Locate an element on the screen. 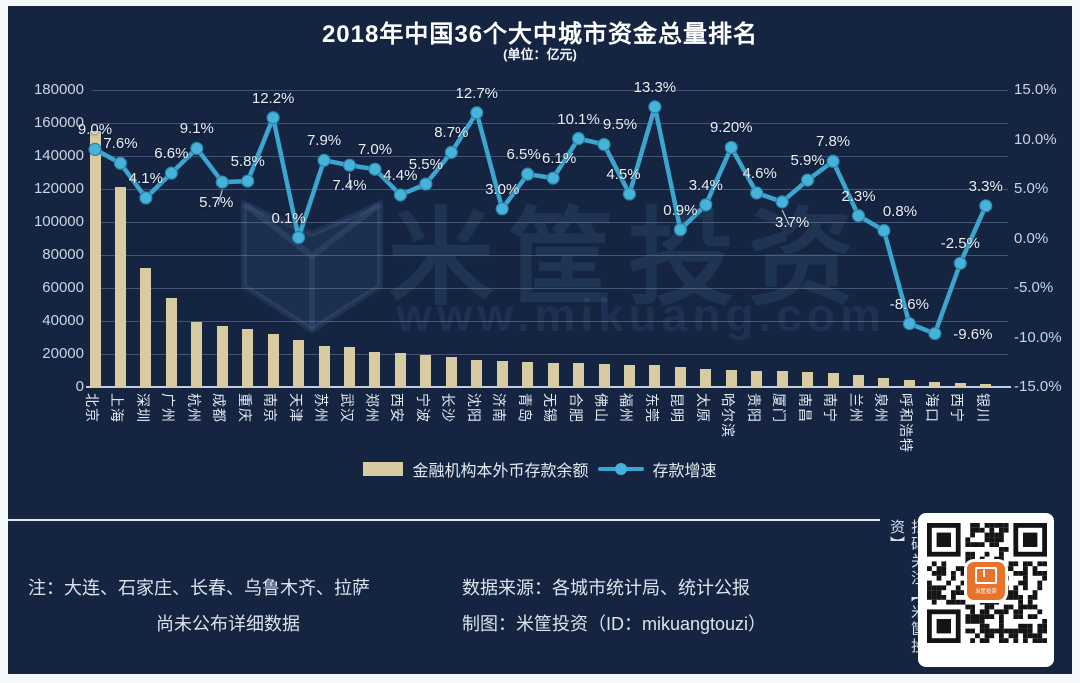 The width and height of the screenshot is (1080, 683). legend-bar-label: 金融机构本外币存款余额 is located at coordinates (500, 471).